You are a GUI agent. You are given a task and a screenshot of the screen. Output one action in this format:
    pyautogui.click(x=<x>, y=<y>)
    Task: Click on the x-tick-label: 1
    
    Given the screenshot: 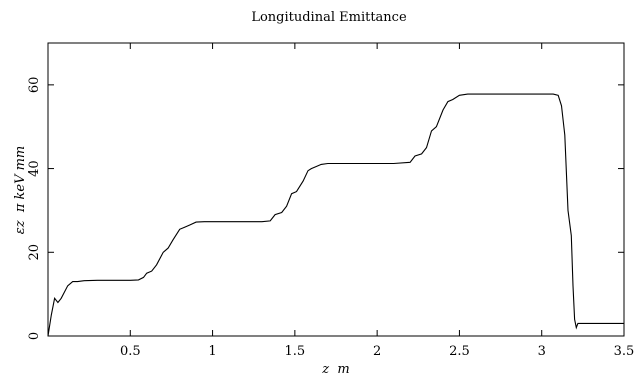 What is the action you would take?
    pyautogui.click(x=212, y=351)
    